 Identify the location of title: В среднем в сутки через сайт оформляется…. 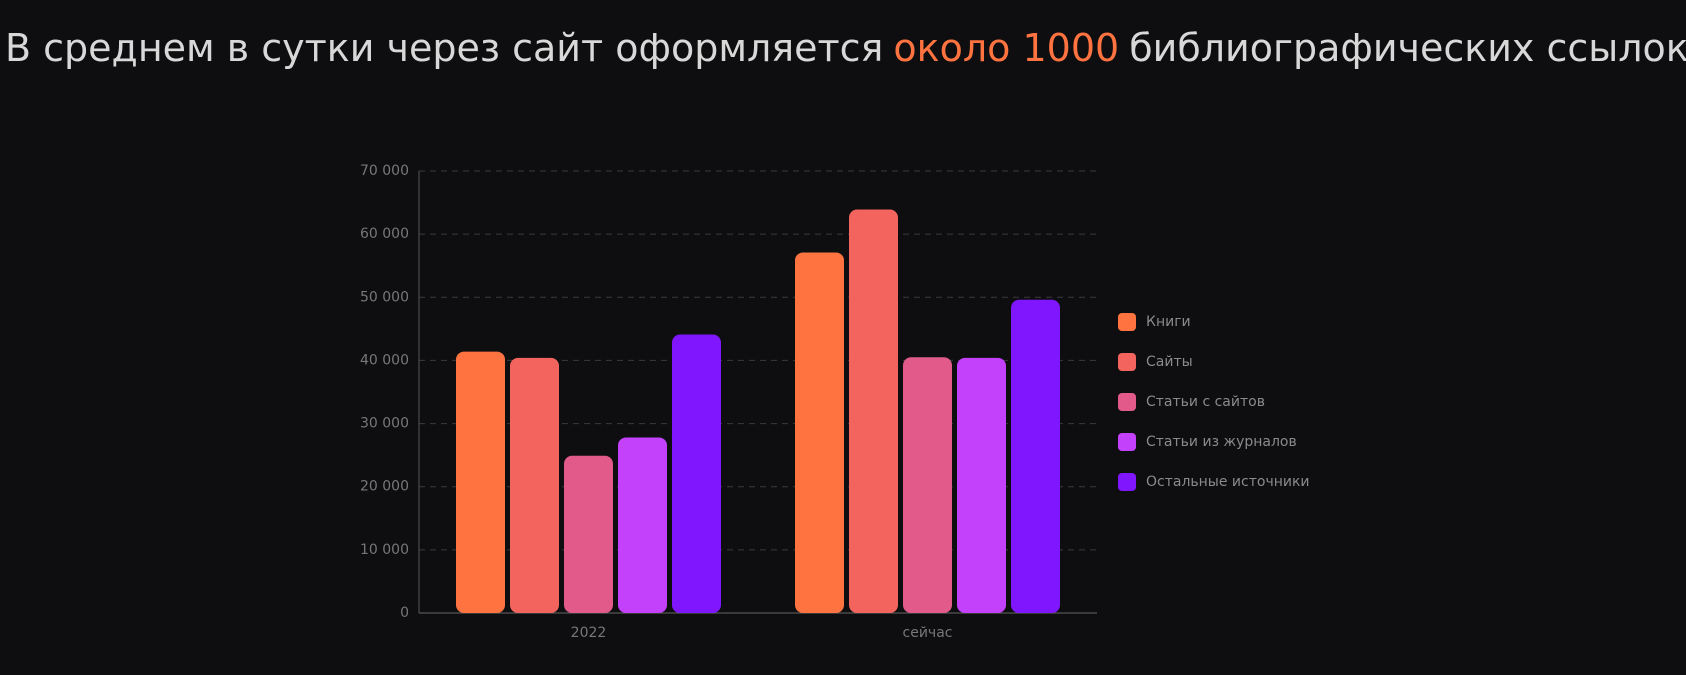
(843, 48).